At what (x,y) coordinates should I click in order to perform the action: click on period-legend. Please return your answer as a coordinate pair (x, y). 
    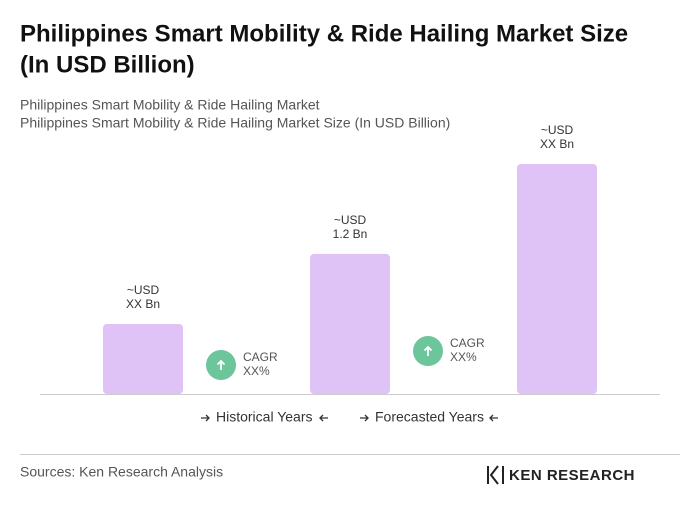
    Looking at the image, I should click on (349, 418).